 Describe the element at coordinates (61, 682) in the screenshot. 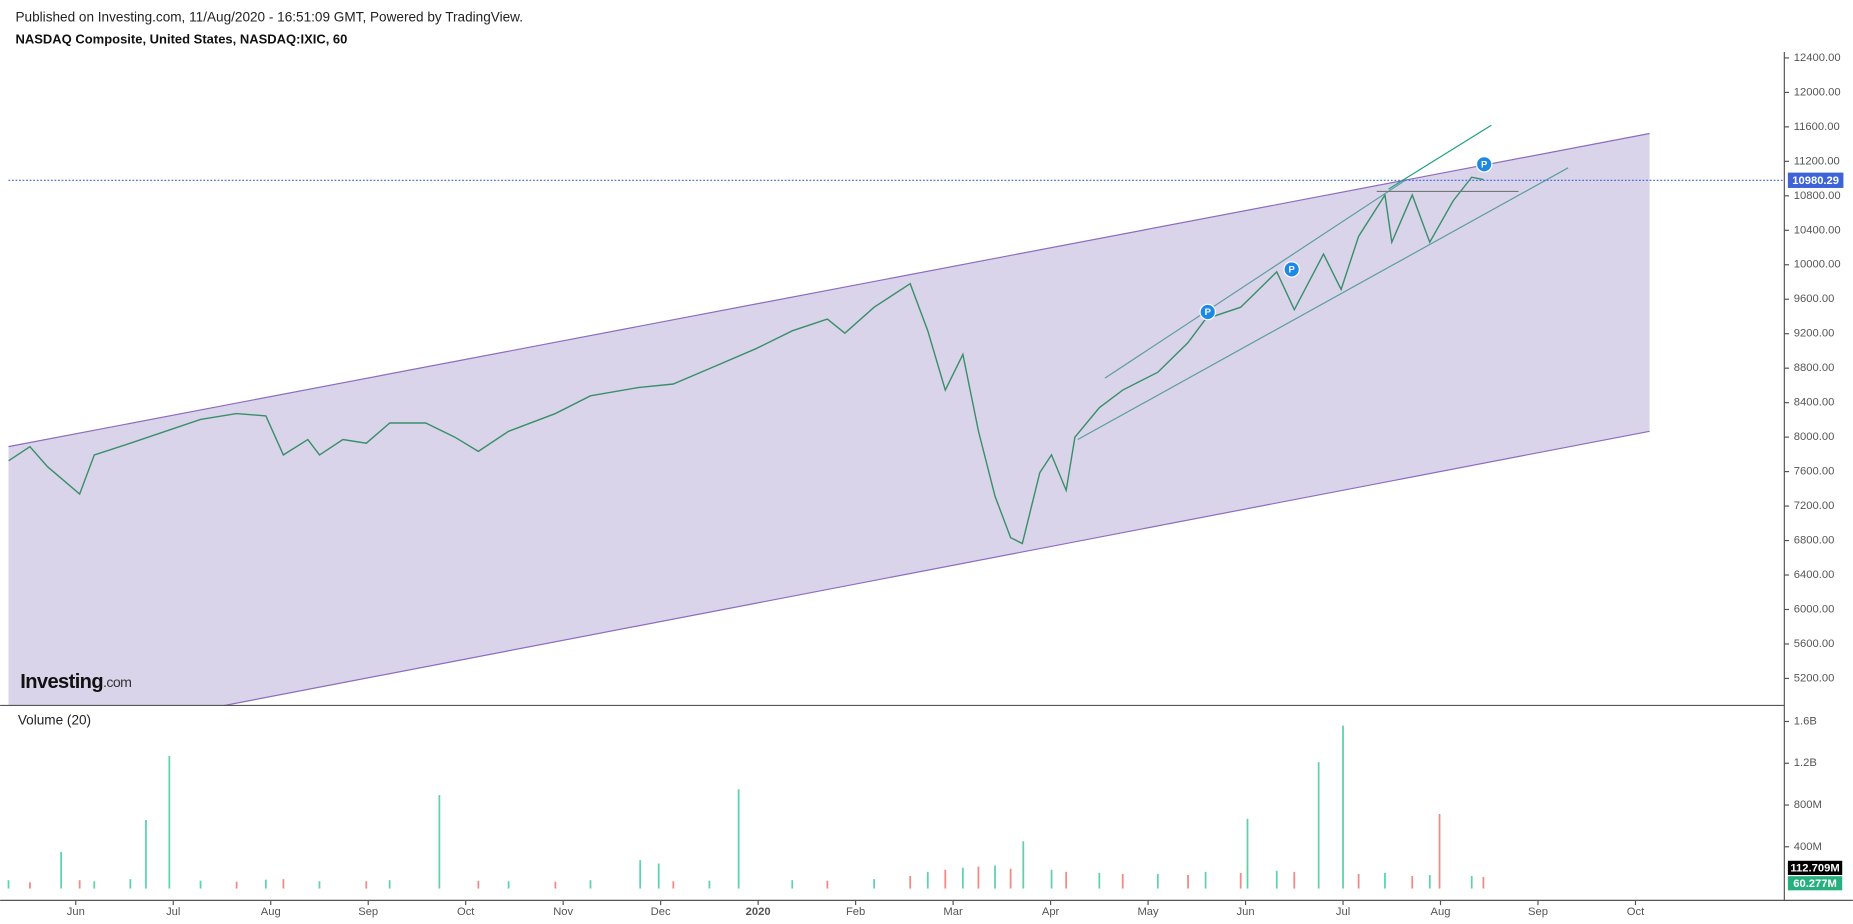

I see `logo-name: Investing` at that location.